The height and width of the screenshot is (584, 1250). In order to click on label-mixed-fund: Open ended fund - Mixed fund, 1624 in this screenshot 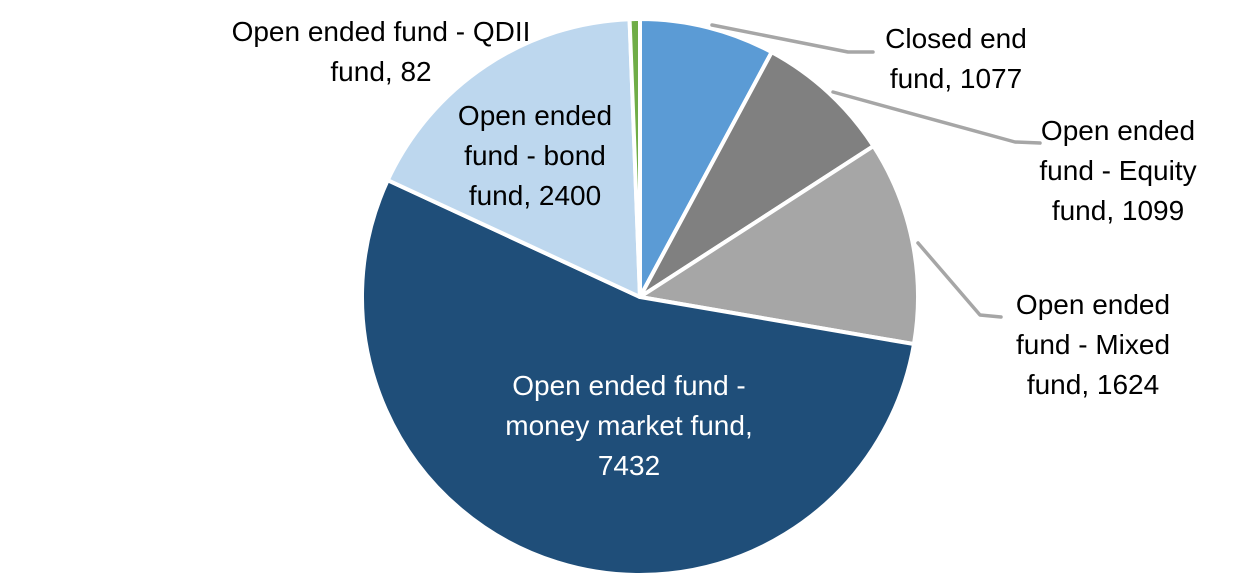, I will do `click(1093, 345)`.